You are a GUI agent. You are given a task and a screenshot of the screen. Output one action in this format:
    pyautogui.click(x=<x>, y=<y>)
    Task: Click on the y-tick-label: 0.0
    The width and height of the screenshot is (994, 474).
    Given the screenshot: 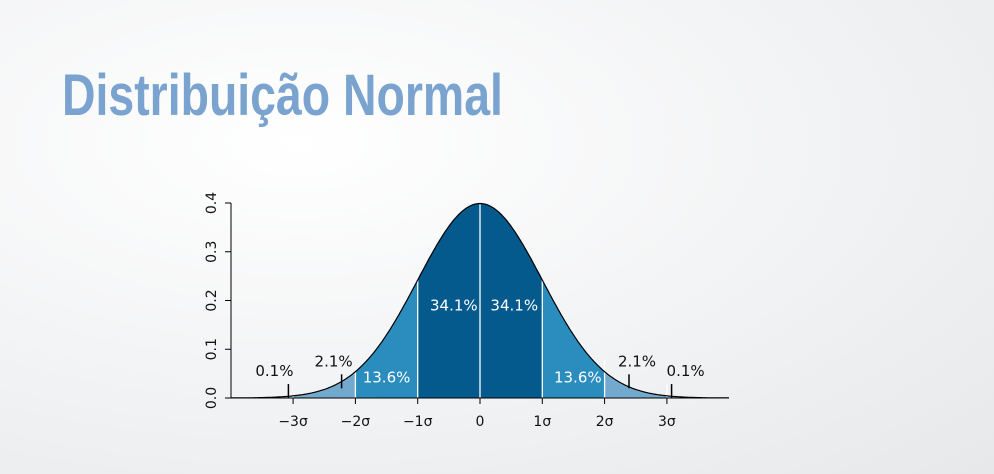 What is the action you would take?
    pyautogui.click(x=212, y=398)
    